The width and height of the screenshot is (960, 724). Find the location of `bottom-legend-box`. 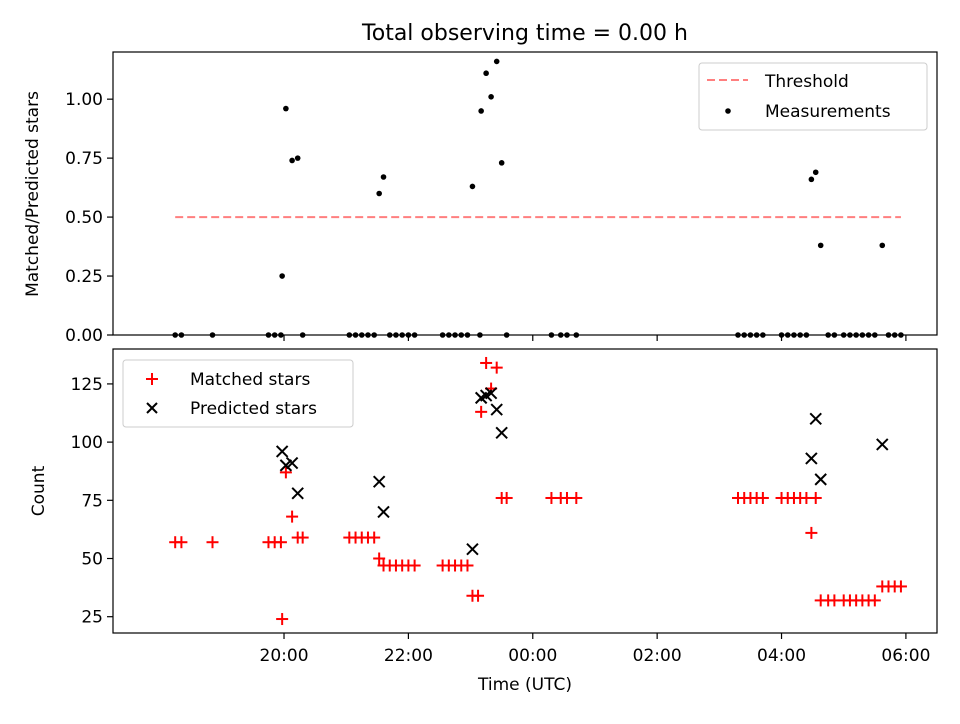

bottom-legend-box is located at coordinates (238, 393).